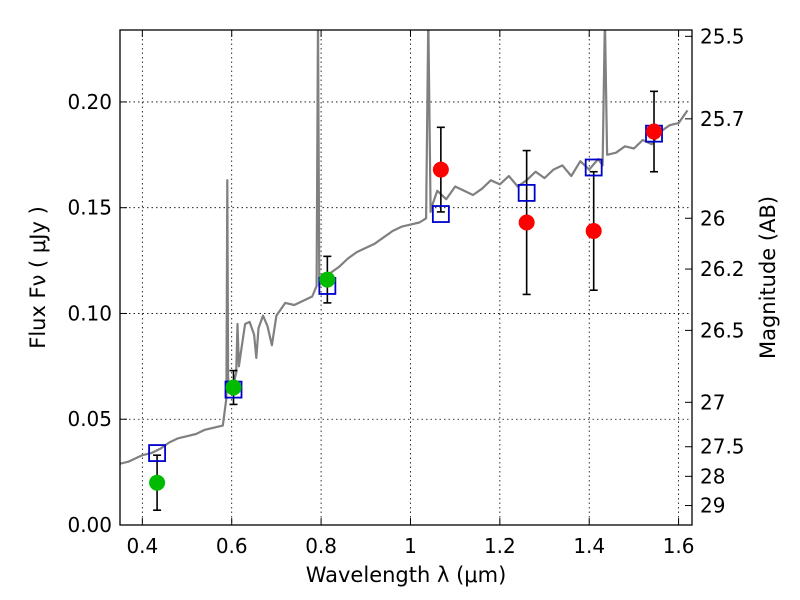  Describe the element at coordinates (712, 402) in the screenshot. I see `y2-tick-label-5: 27` at that location.